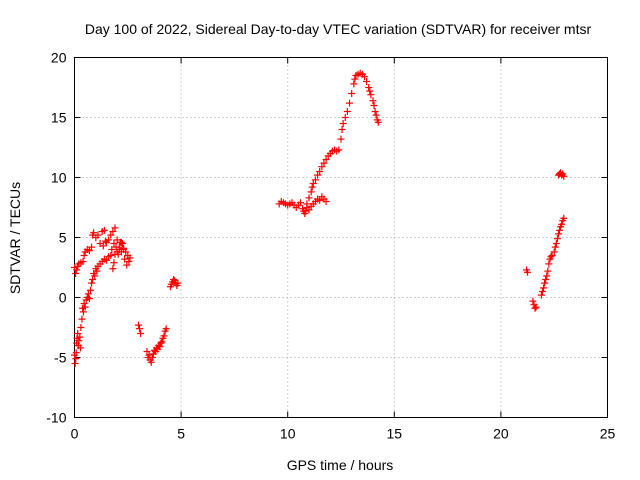 Image resolution: width=640 pixels, height=480 pixels. Describe the element at coordinates (608, 434) in the screenshot. I see `x-tick-label: 25` at that location.